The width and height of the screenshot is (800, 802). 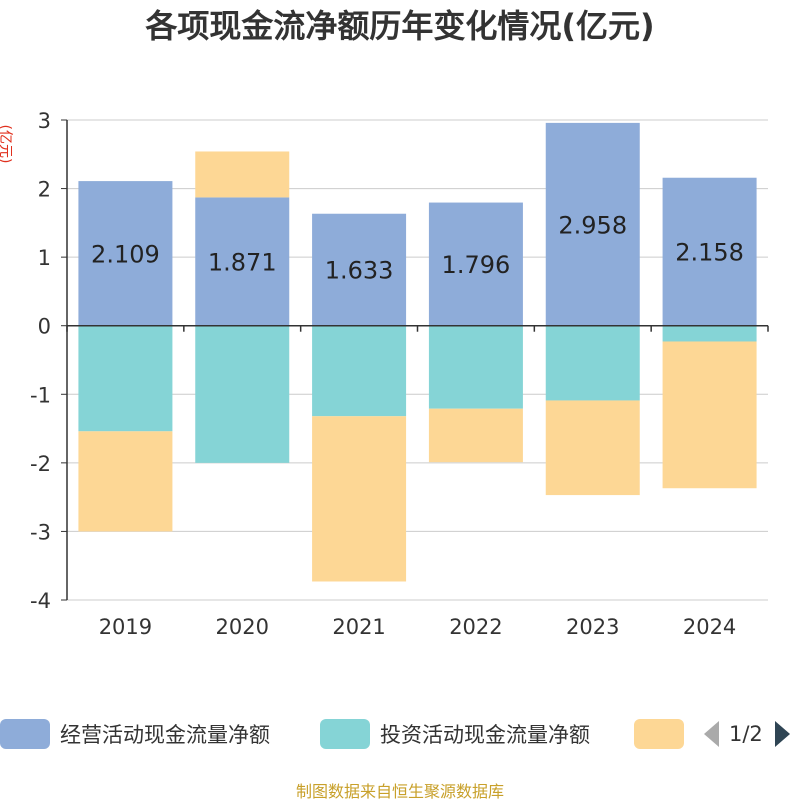 I want to click on y-tick-label: -1, so click(x=40, y=395).